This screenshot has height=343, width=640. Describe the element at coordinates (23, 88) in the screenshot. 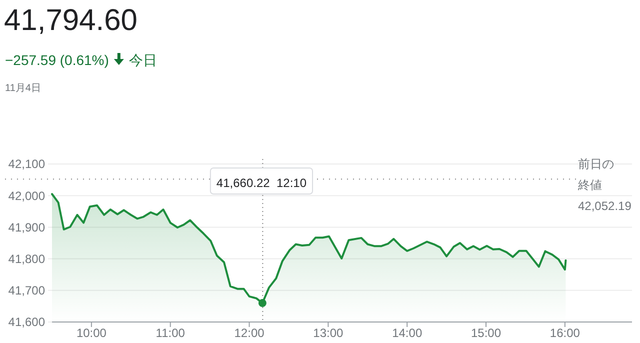

I see `text: 11月4日` at that location.